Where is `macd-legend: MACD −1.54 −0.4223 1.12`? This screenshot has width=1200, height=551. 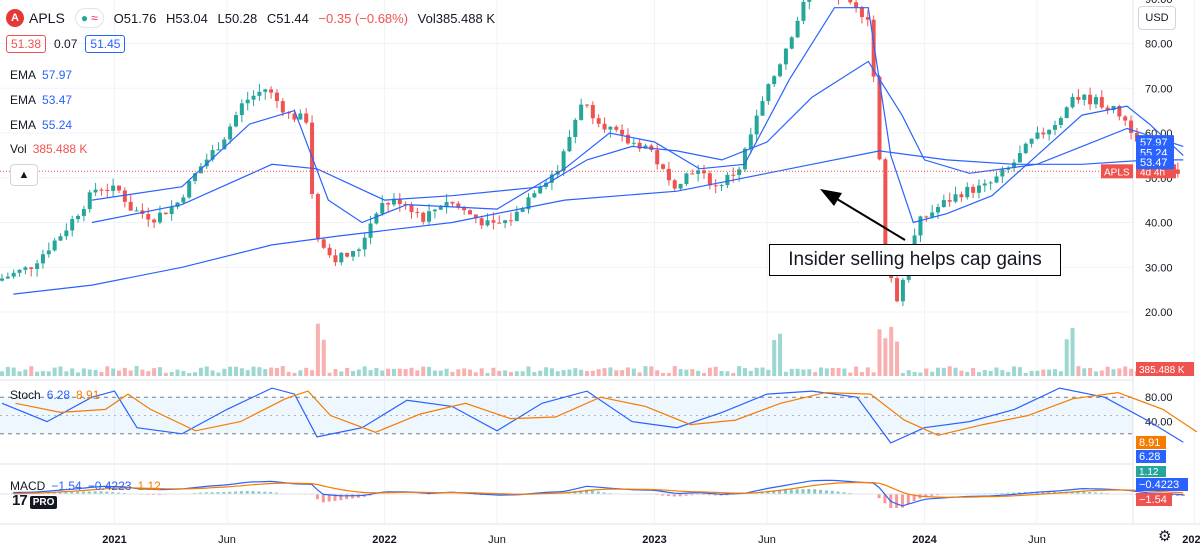 macd-legend: MACD −1.54 −0.4223 1.12 is located at coordinates (85, 486).